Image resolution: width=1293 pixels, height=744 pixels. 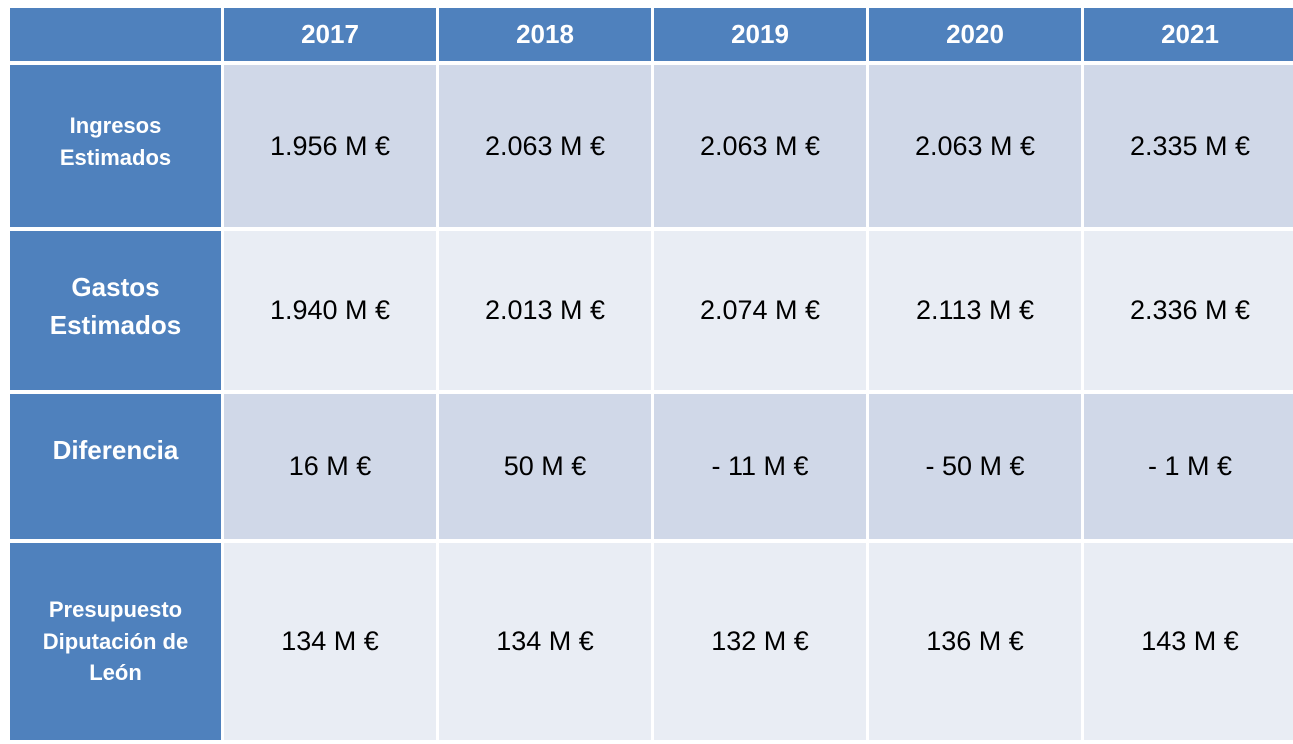 What do you see at coordinates (1188, 310) in the screenshot?
I see `table-cell-gastos-2021: 2.336 M €` at bounding box center [1188, 310].